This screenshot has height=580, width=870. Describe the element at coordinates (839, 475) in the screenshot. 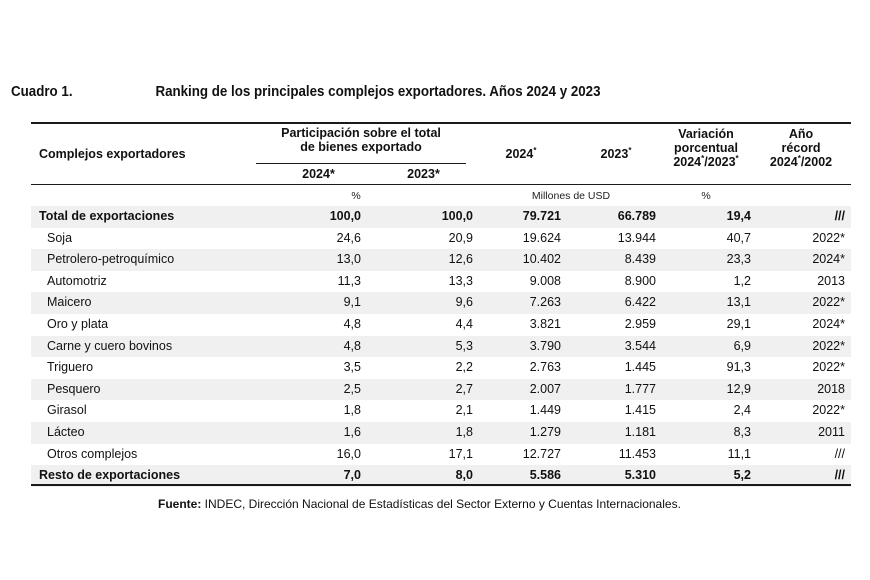

I see `cell-rec: ///` at that location.